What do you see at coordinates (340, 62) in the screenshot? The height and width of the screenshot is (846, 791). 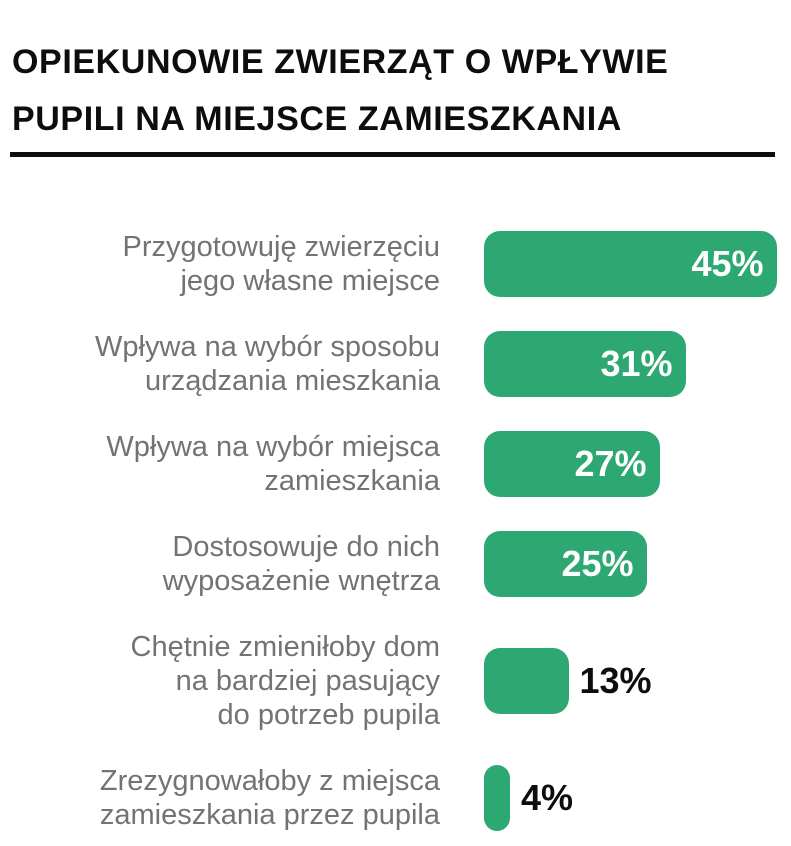 I see `page-title-line-1: OPIEKUNOWIE ZWIERZĄT O WPŁYWIE` at bounding box center [340, 62].